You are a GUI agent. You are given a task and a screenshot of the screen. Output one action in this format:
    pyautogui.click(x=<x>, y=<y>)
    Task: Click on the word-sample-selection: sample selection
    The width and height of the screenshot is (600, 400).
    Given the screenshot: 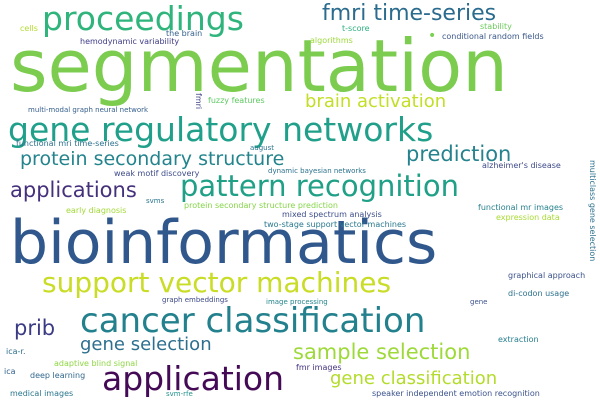 What is the action you would take?
    pyautogui.click(x=382, y=352)
    